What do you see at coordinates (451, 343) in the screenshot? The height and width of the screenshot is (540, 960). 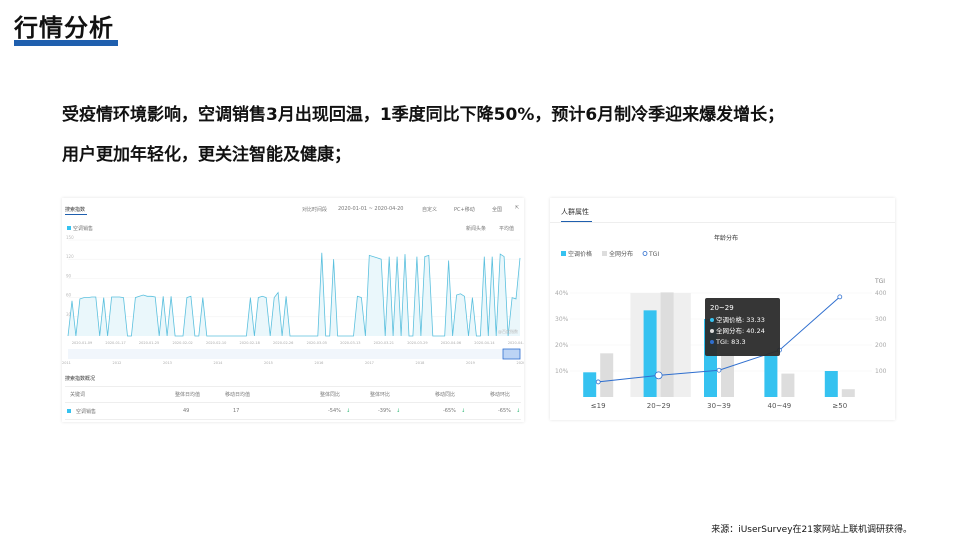 I see `x-tick-label: 2020-04-06` at bounding box center [451, 343].